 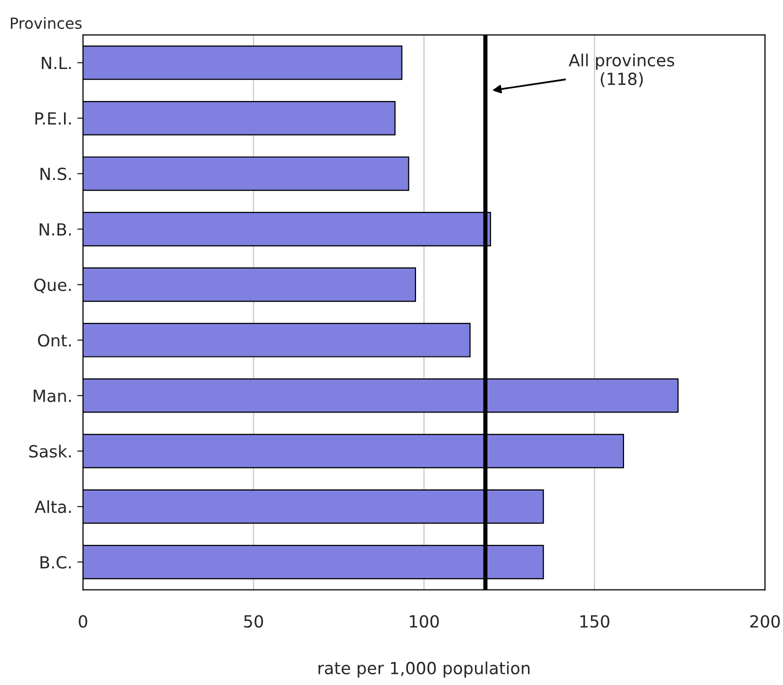 What do you see at coordinates (55, 174) in the screenshot?
I see `y-tick-label: N.S.` at bounding box center [55, 174].